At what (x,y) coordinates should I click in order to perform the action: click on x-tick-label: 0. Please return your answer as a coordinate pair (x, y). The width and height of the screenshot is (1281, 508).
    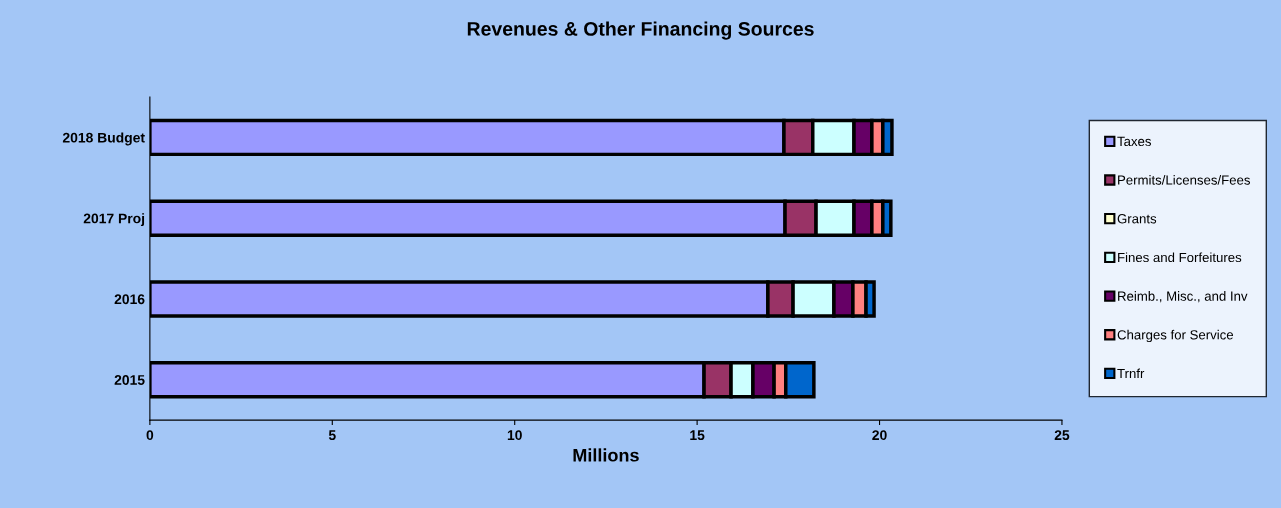
    Looking at the image, I should click on (150, 435).